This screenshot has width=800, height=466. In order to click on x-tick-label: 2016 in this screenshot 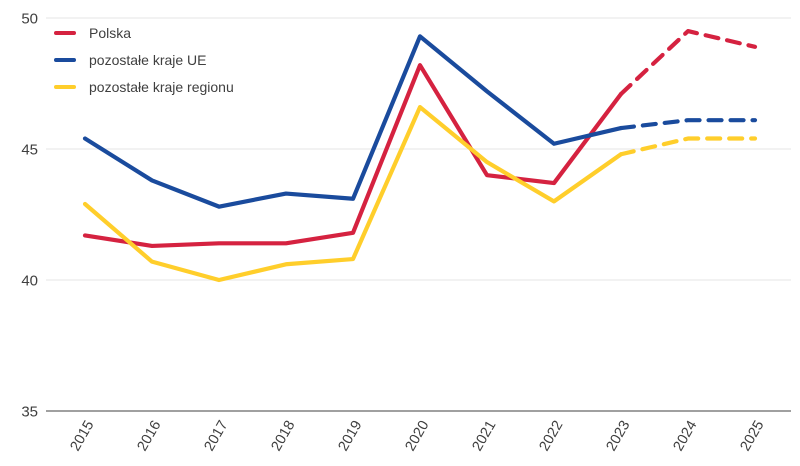, I will do `click(149, 436)`.